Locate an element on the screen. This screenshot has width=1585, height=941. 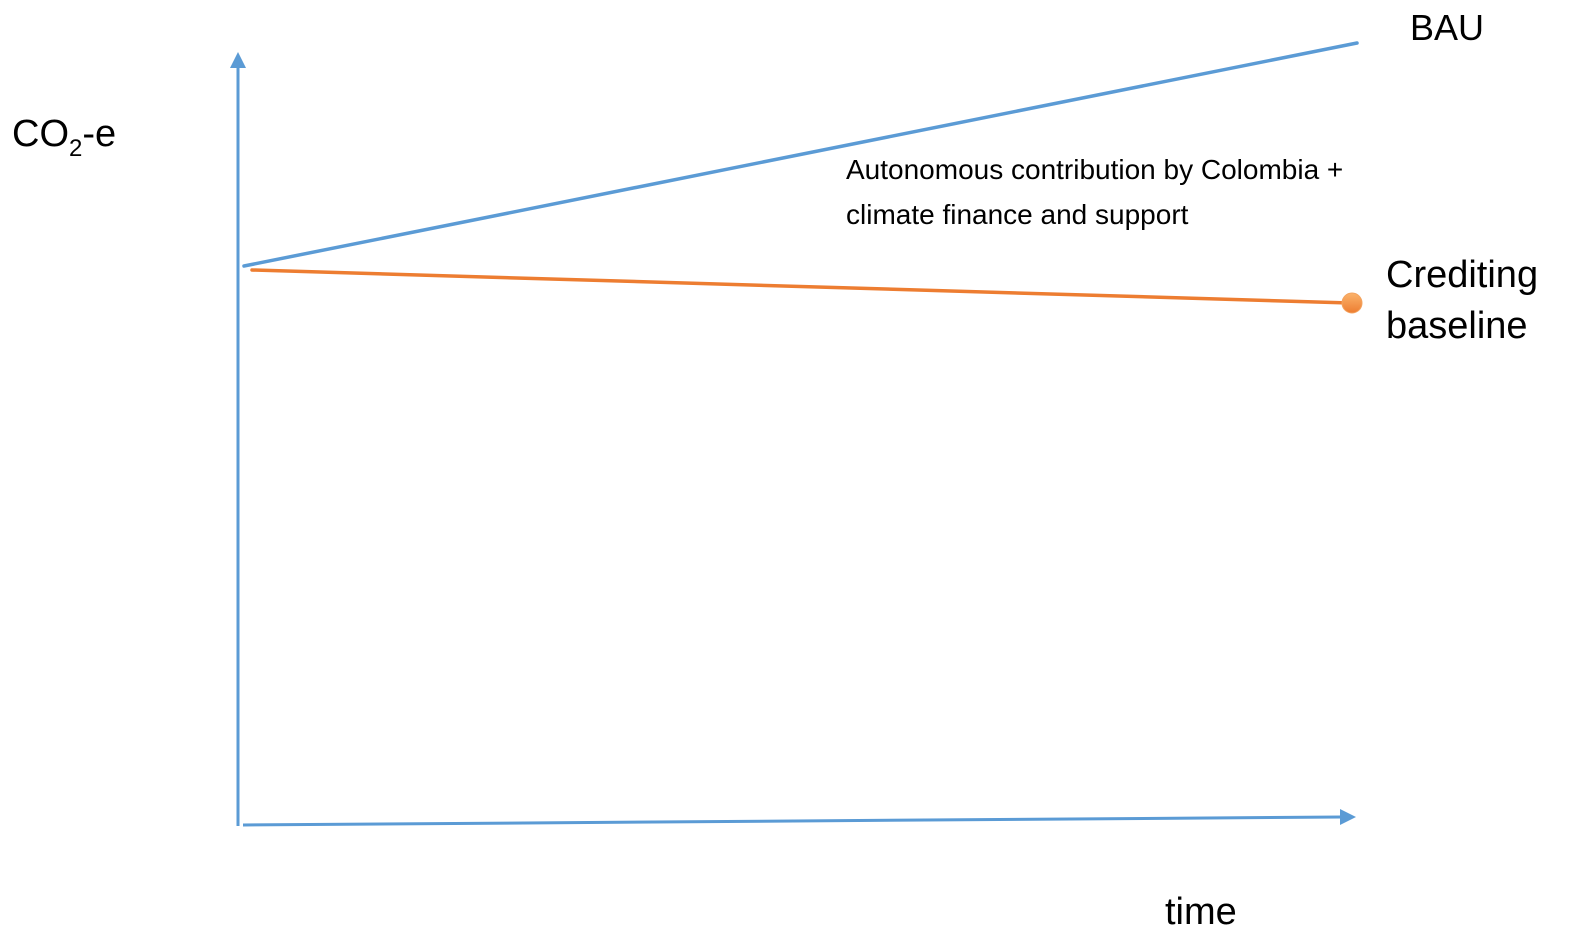
y-axis-label-suffix: -e is located at coordinates (99, 134).